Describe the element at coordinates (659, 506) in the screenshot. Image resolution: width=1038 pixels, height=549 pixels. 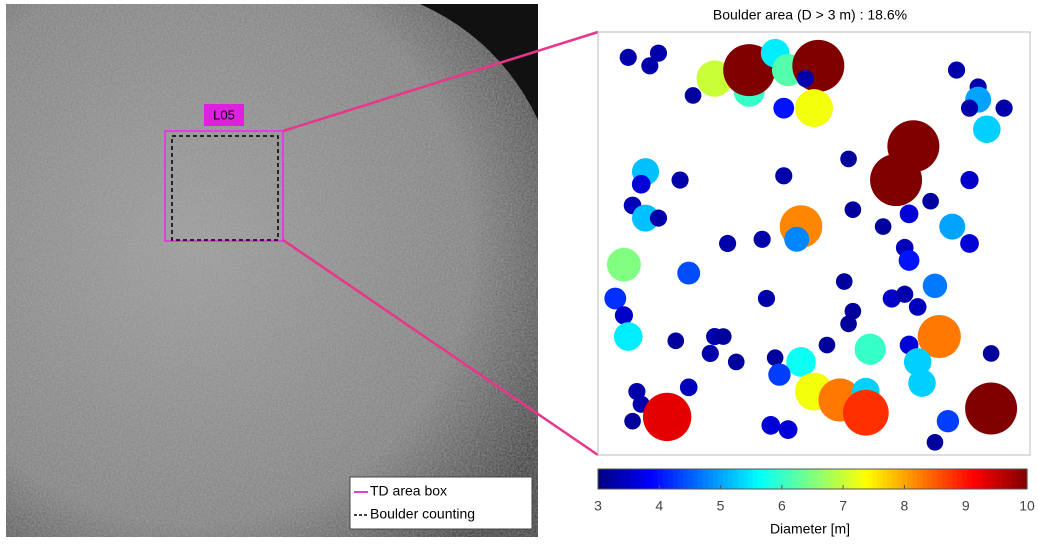
I see `colorbar-tick-label: 4` at that location.